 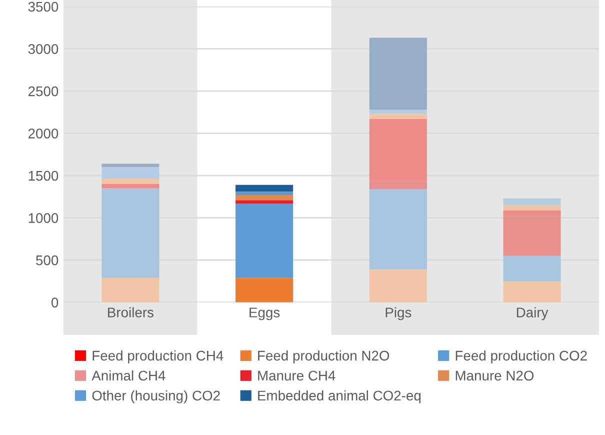 What do you see at coordinates (521, 357) in the screenshot?
I see `legend-label: Feed production CO2` at bounding box center [521, 357].